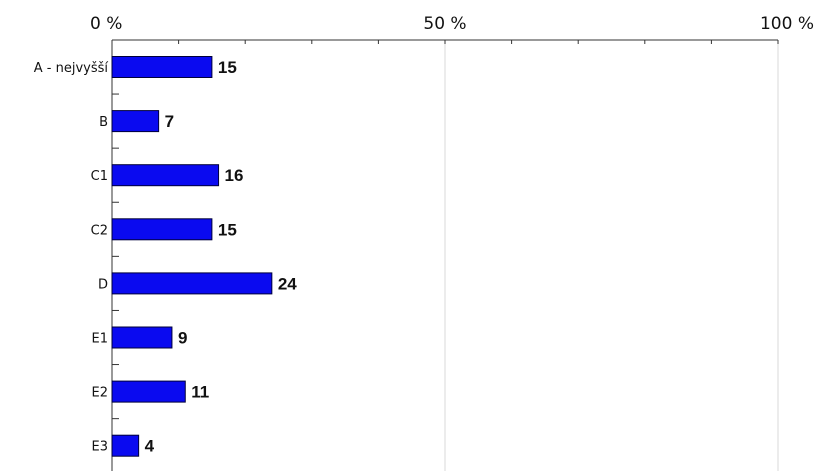 The width and height of the screenshot is (816, 471). What do you see at coordinates (200, 392) in the screenshot?
I see `data-label: 11` at bounding box center [200, 392].